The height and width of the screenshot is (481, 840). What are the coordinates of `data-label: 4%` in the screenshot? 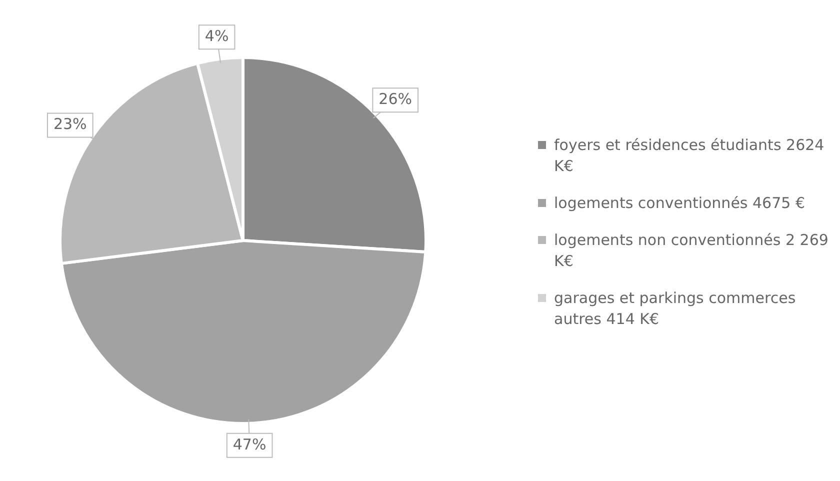 It's located at (216, 36).